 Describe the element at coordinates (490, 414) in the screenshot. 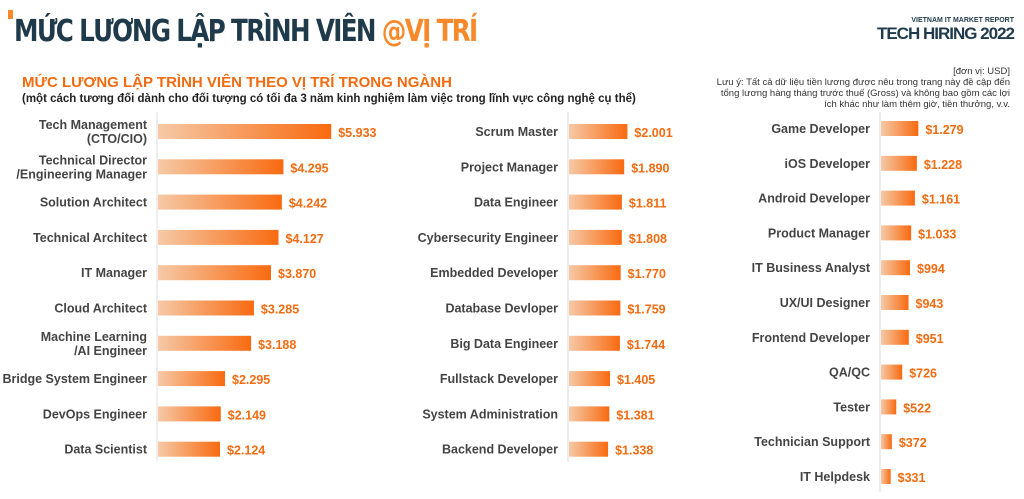

I see `category-label: System Administration` at that location.